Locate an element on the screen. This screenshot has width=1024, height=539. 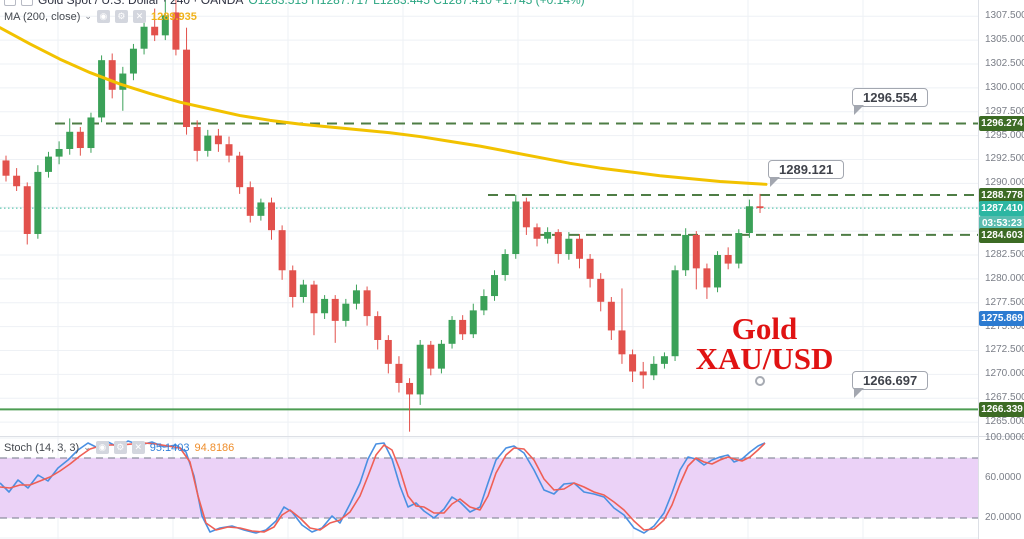
axis-tick-label: 100.0000 is located at coordinates (1004, 437).